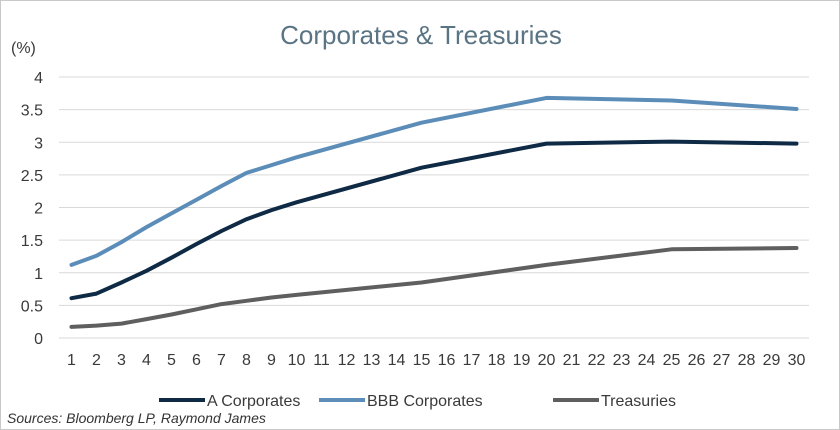 This screenshot has height=430, width=840. What do you see at coordinates (221, 360) in the screenshot?
I see `x-tick-label: 7` at bounding box center [221, 360].